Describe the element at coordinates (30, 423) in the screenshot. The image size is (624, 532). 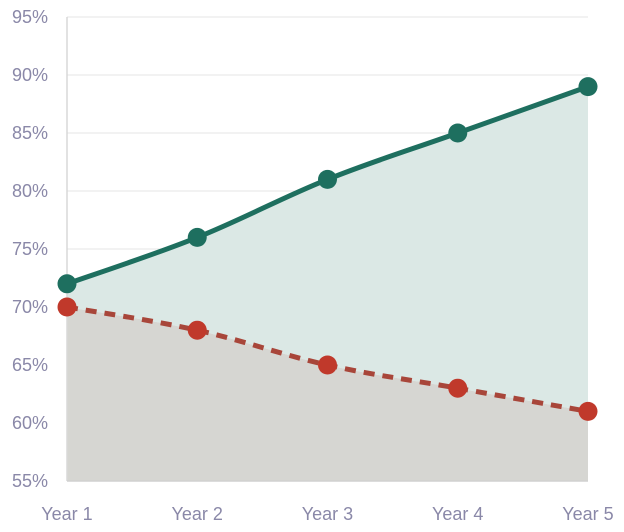
I see `y-tick-label: 60%` at that location.